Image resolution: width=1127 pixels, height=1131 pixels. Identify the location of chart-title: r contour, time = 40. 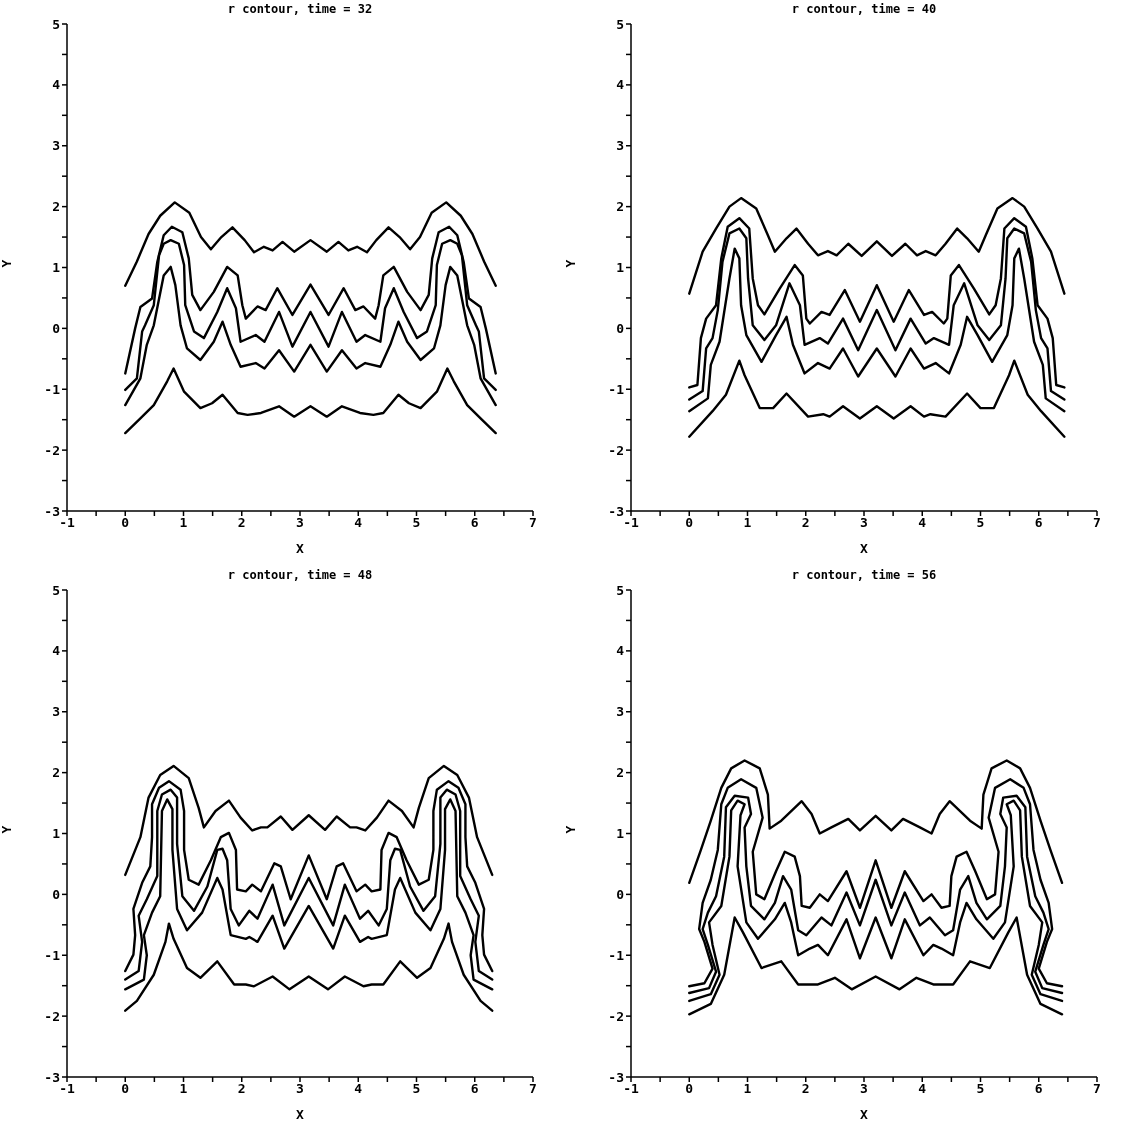
(864, 9).